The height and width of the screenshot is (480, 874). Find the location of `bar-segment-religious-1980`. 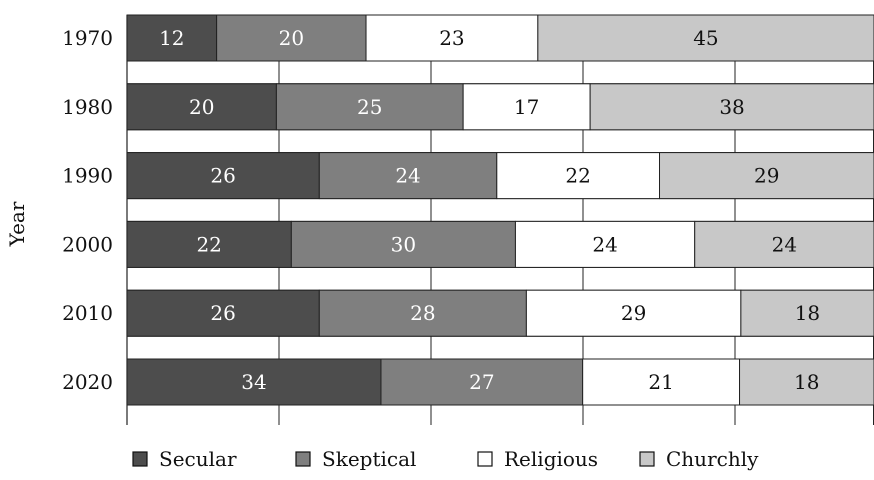

bar-segment-religious-1980 is located at coordinates (526, 107).